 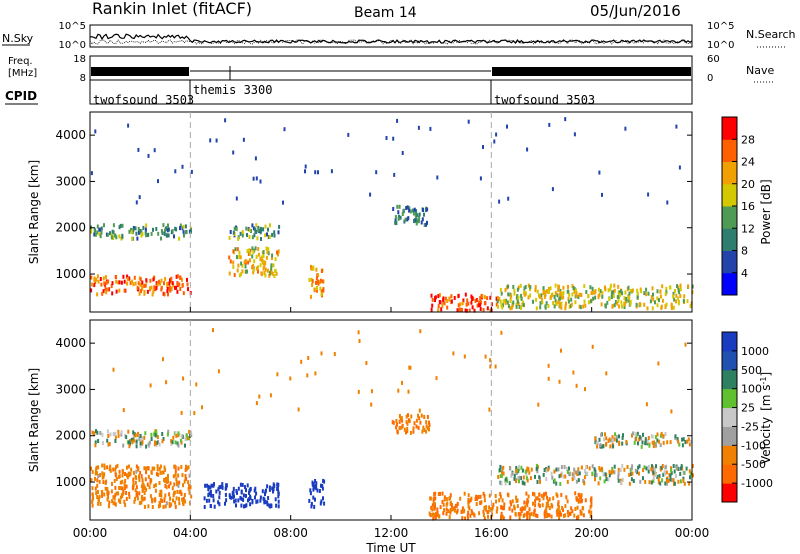 I want to click on y-tick-label: 2000, so click(x=70, y=228).